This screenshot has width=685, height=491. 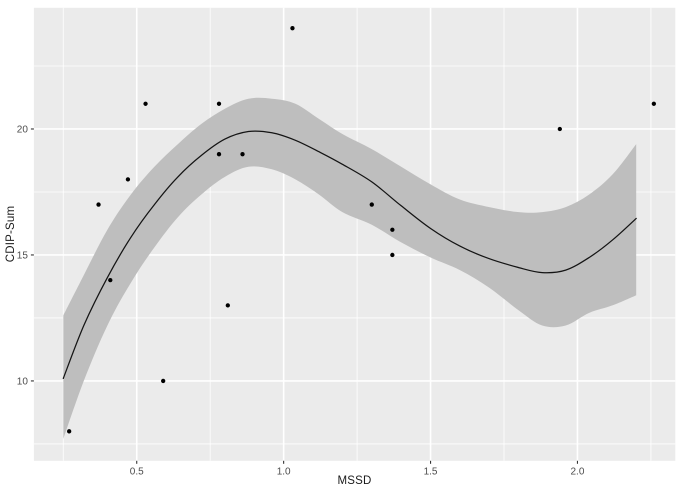 I want to click on y-tick-label: 10, so click(x=23, y=381).